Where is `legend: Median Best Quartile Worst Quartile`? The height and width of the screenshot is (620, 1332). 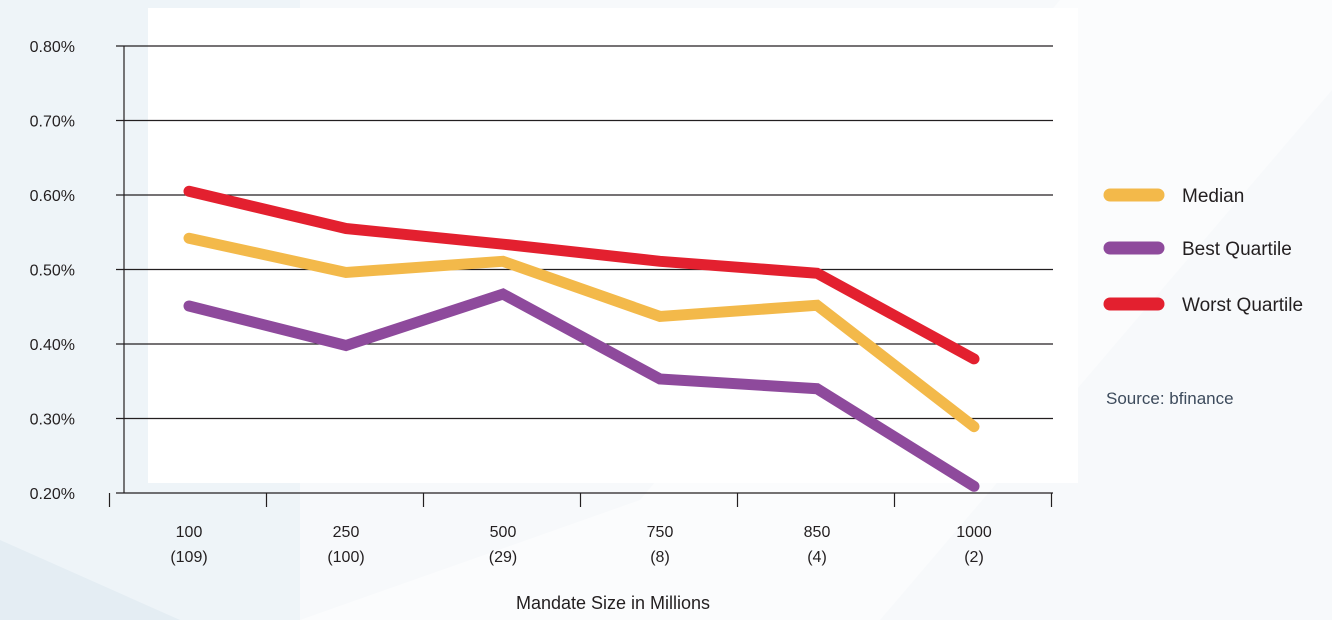 legend: Median Best Quartile Worst Quartile is located at coordinates (1203, 251).